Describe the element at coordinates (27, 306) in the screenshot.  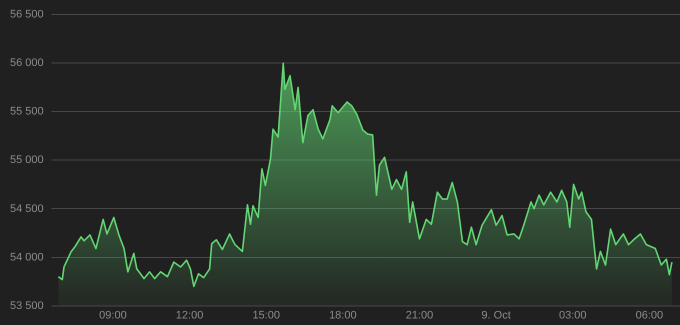
I see `y-tick-label: 53 500` at that location.